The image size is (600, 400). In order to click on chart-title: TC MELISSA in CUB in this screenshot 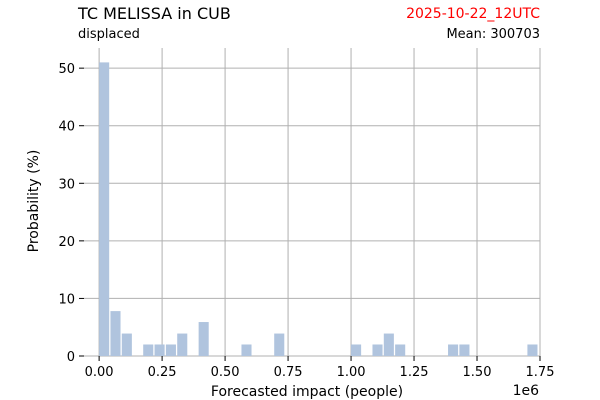, I will do `click(154, 13)`.